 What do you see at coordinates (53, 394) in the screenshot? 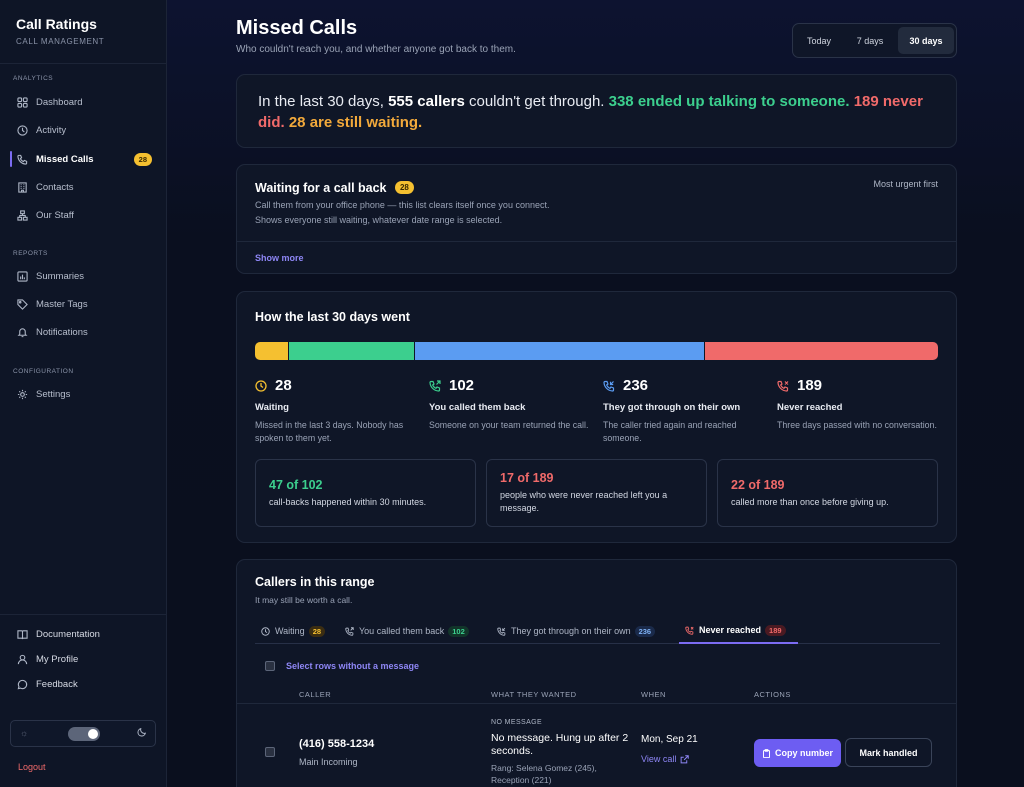
I see `sidebar-item-label: Settings` at bounding box center [53, 394].